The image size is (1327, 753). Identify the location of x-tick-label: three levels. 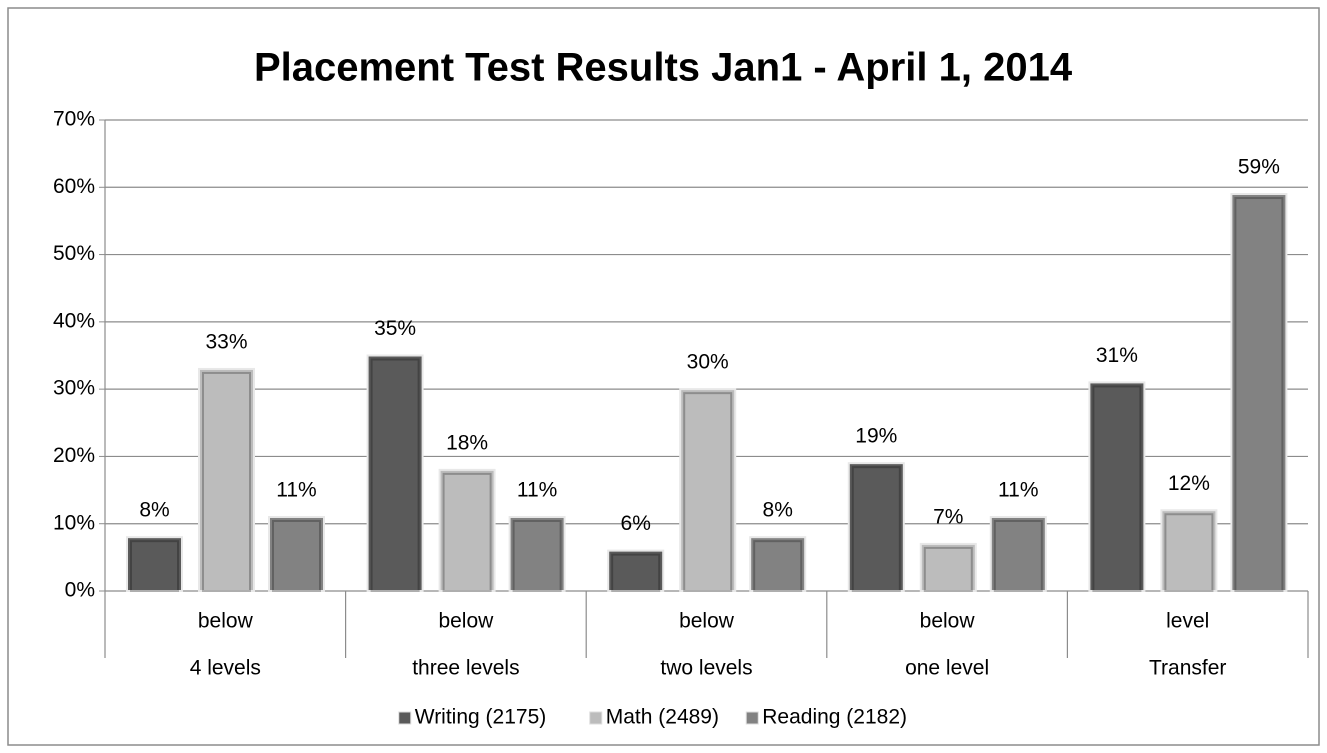
(465, 668).